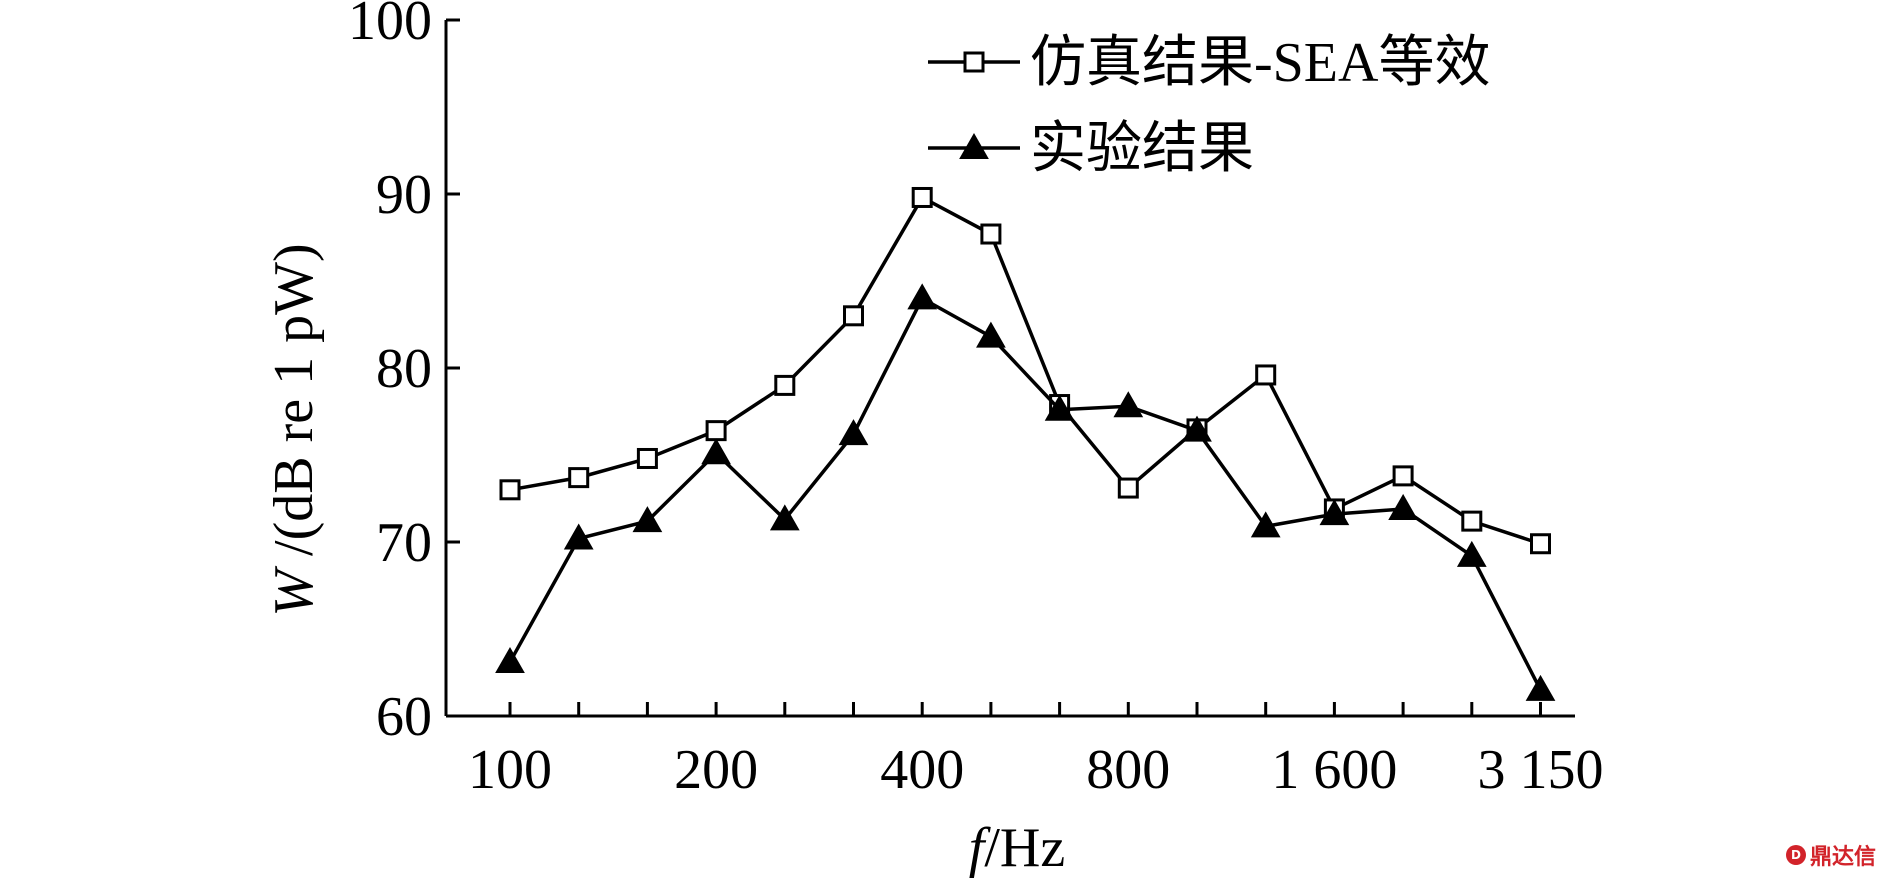 The height and width of the screenshot is (883, 1890). I want to click on x-tick-label: 3 150, so click(1541, 770).